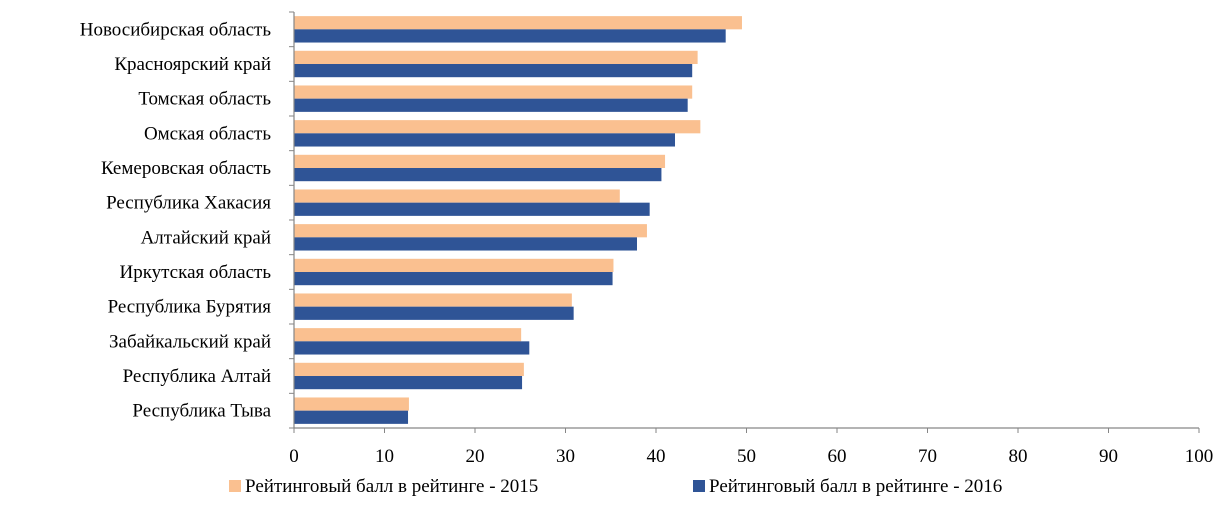 The height and width of the screenshot is (505, 1224). What do you see at coordinates (1018, 456) in the screenshot?
I see `x-tick-label: 80` at bounding box center [1018, 456].